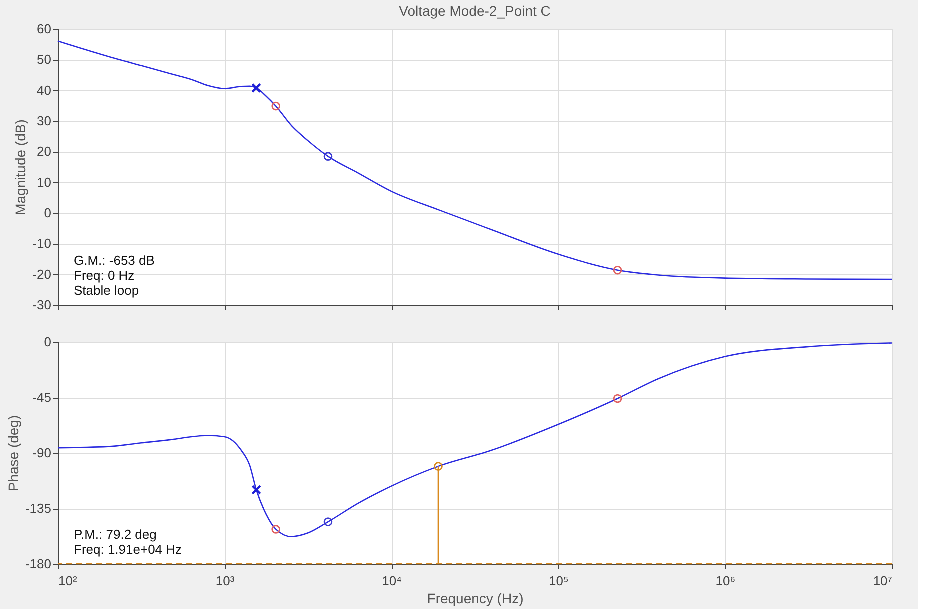 The height and width of the screenshot is (609, 952). I want to click on chart-title: Voltage Mode-2_Point C, so click(475, 11).